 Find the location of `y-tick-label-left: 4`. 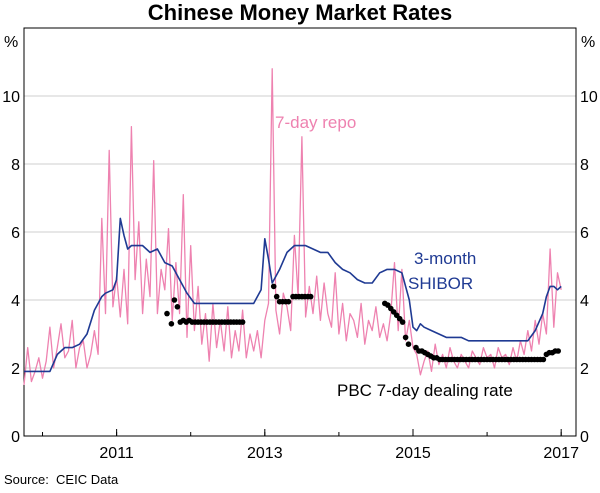

y-tick-label-left: 4 is located at coordinates (15, 301).